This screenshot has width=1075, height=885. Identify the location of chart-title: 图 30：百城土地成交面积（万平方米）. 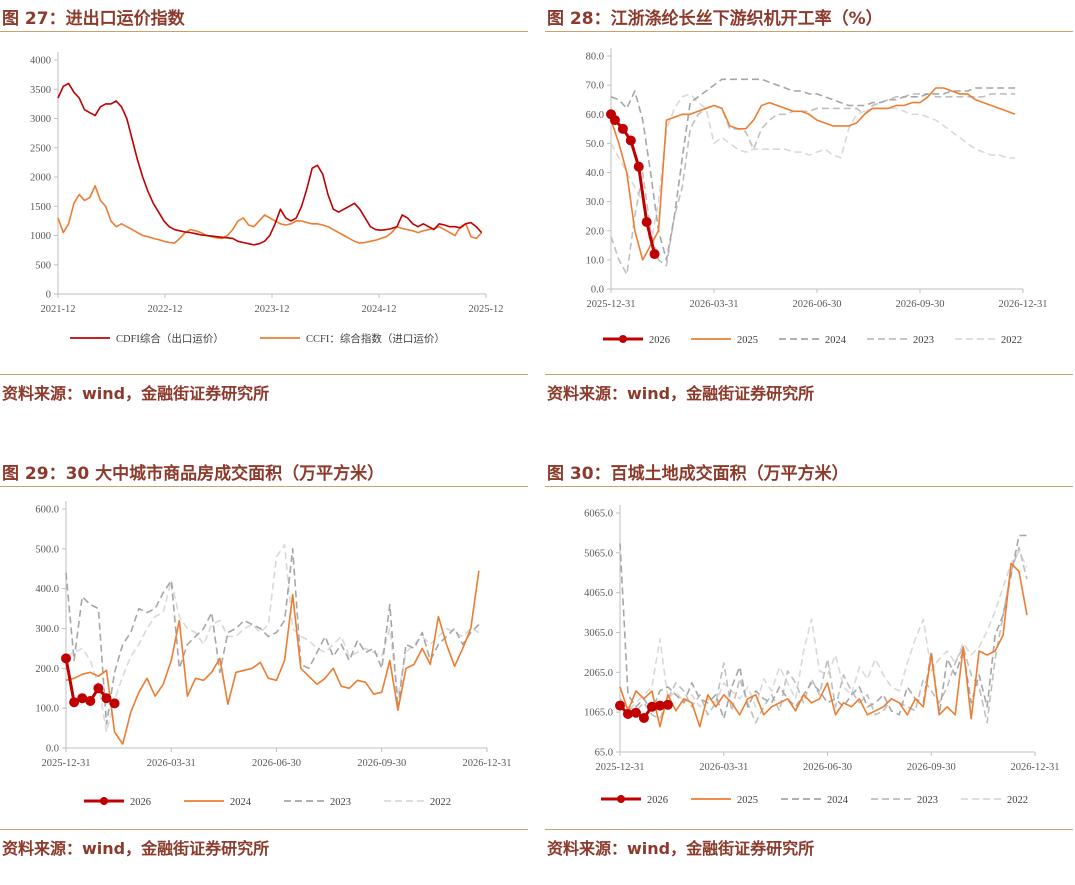
(698, 474).